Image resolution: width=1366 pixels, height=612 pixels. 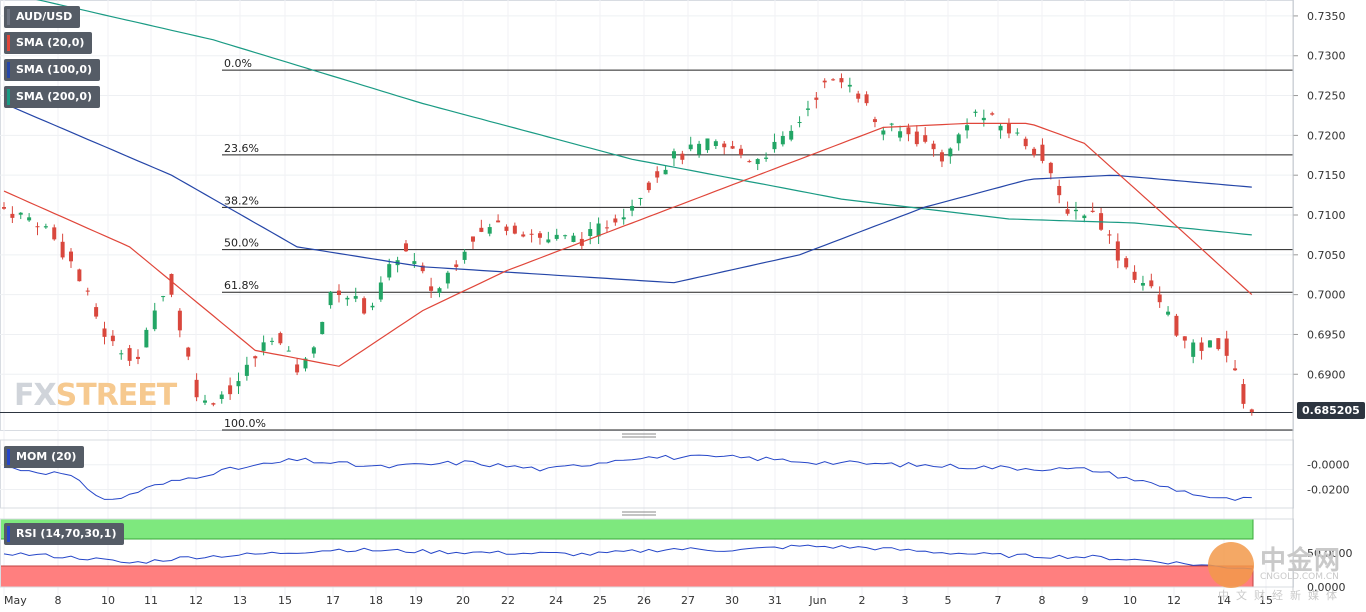 What do you see at coordinates (676, 552) in the screenshot?
I see `rsi-pane: 50.0000 0.0000` at bounding box center [676, 552].